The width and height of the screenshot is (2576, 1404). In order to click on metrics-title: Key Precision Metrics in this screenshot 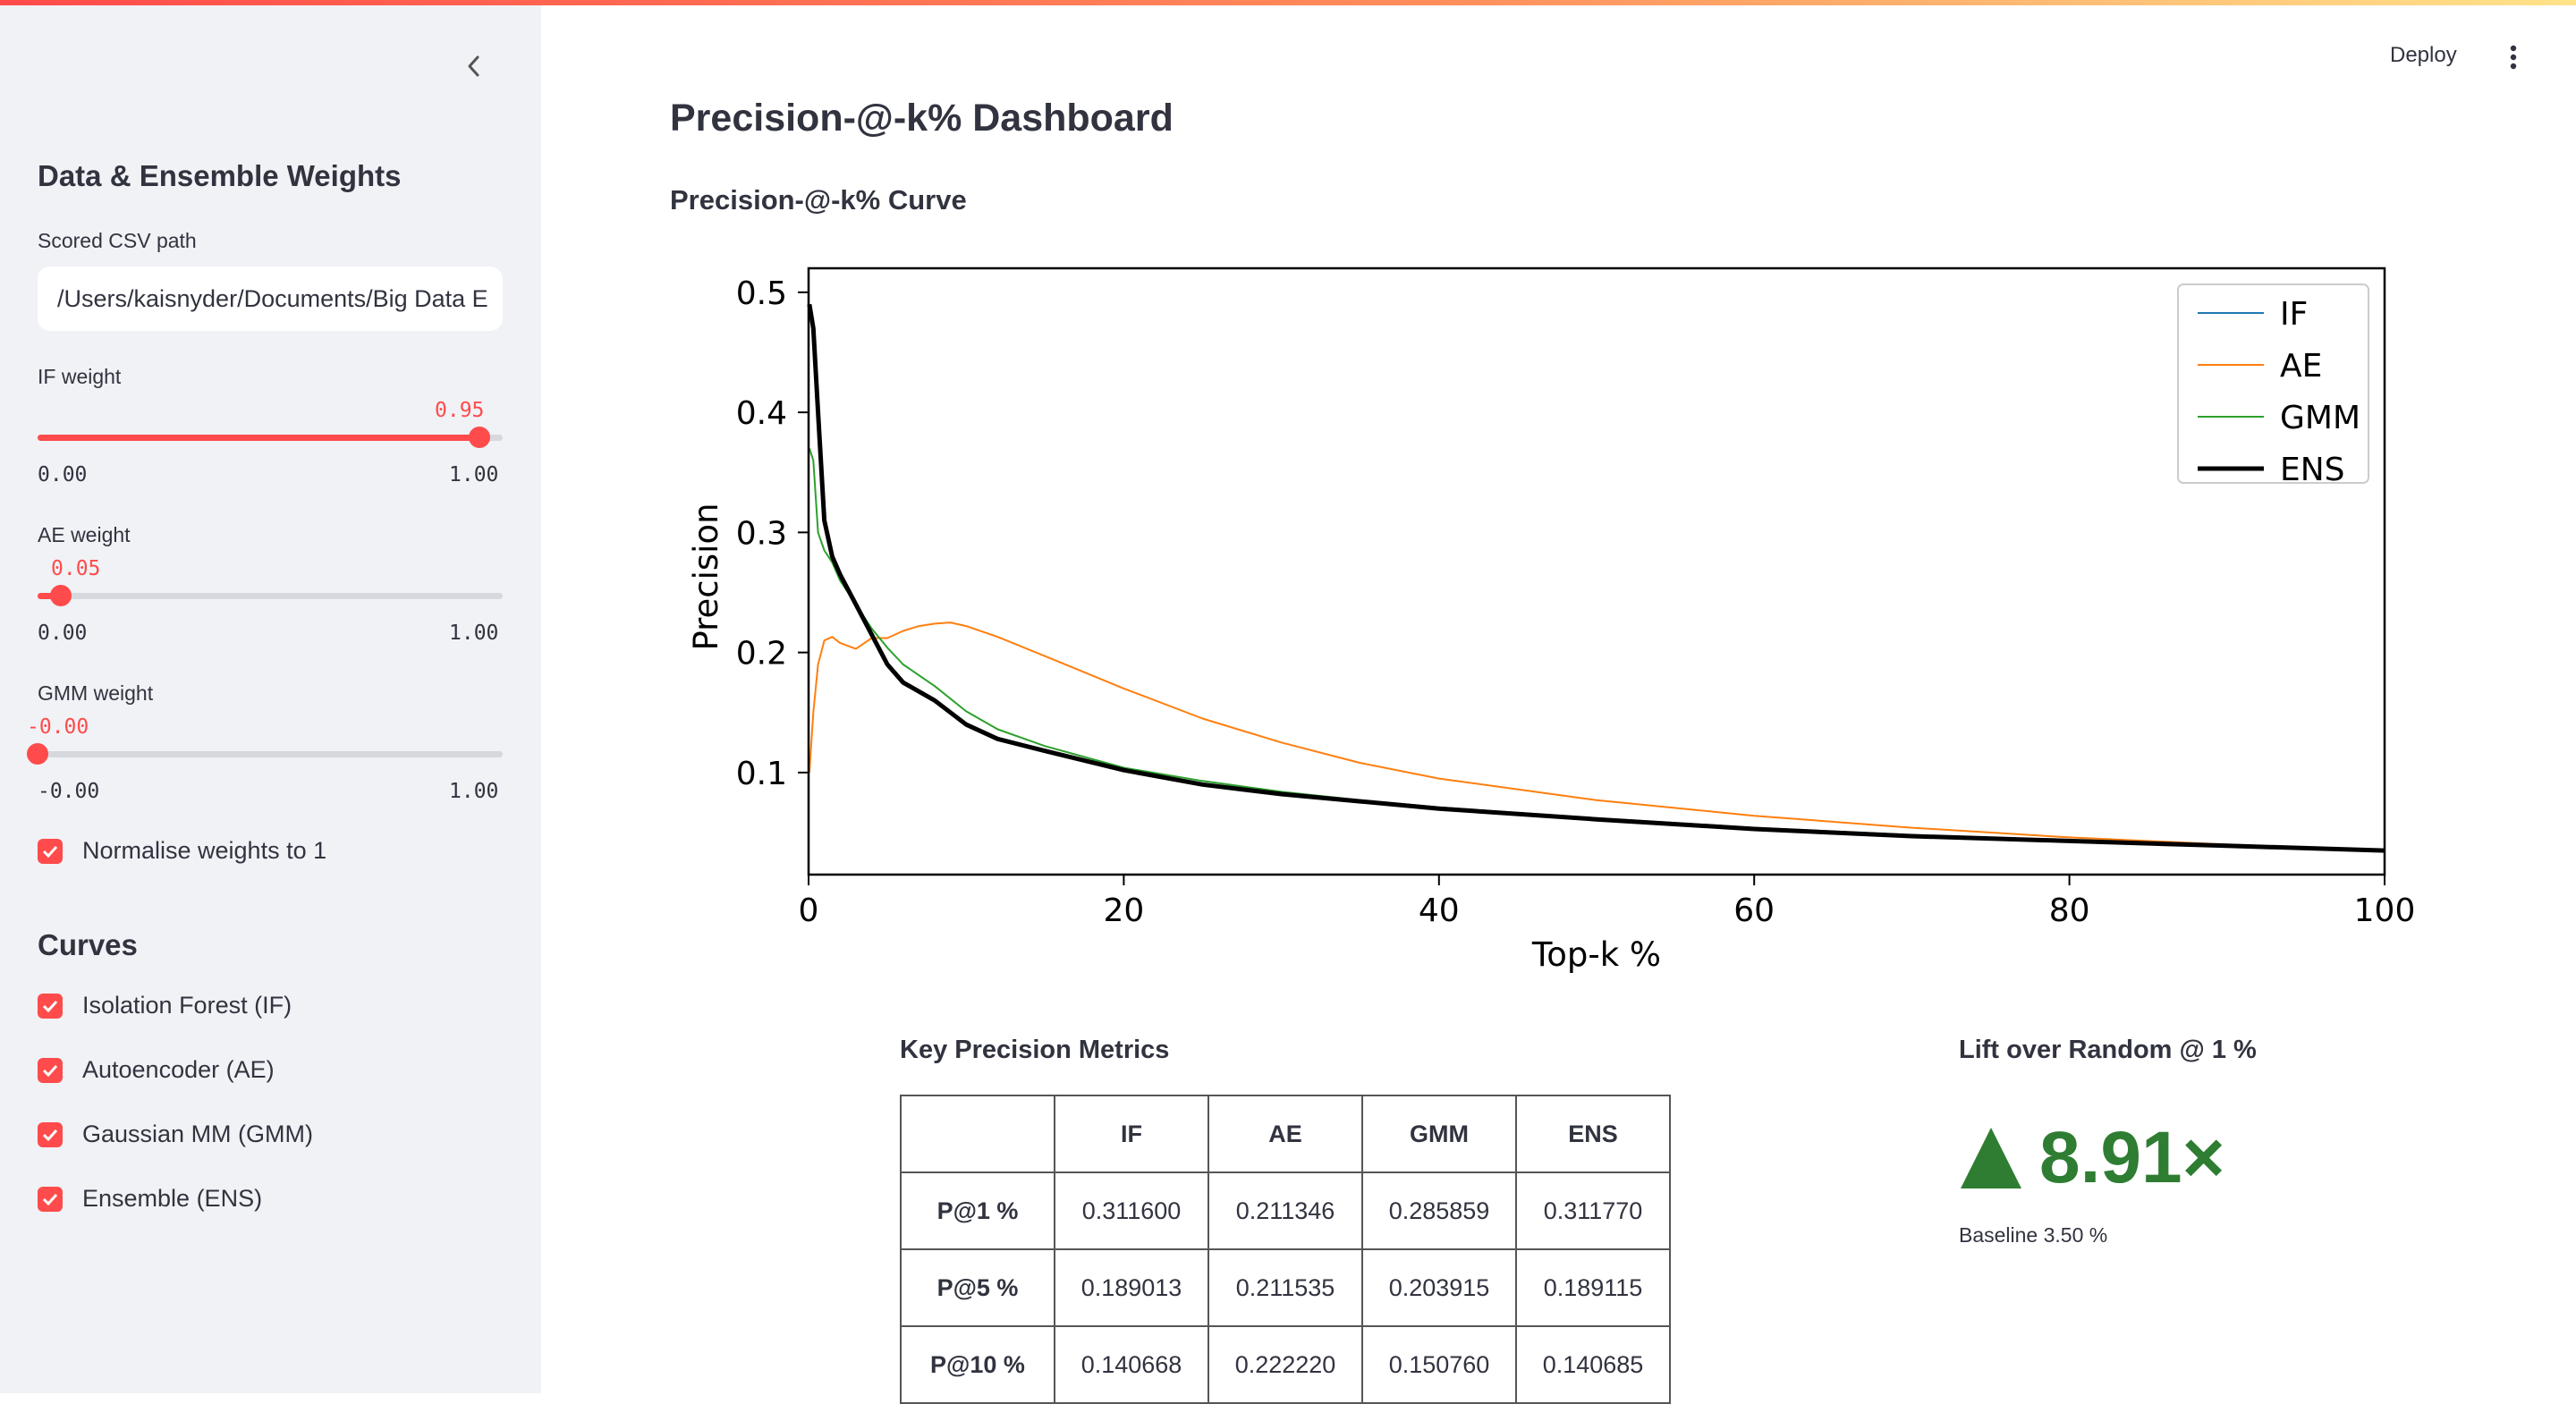, I will do `click(1035, 1050)`.